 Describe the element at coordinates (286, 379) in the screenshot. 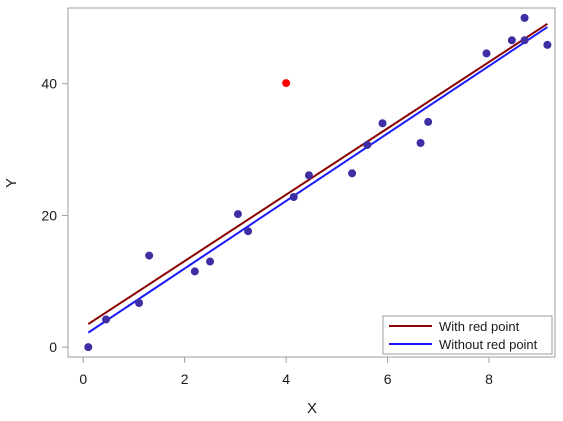

I see `x-tick-label: 4` at that location.